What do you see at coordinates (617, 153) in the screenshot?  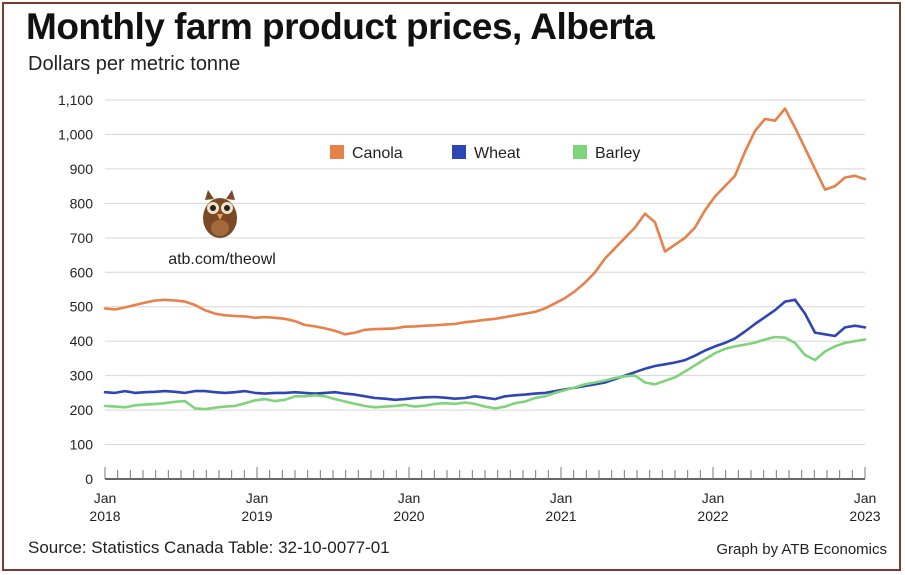 I see `legend-label-barley: Barley` at bounding box center [617, 153].